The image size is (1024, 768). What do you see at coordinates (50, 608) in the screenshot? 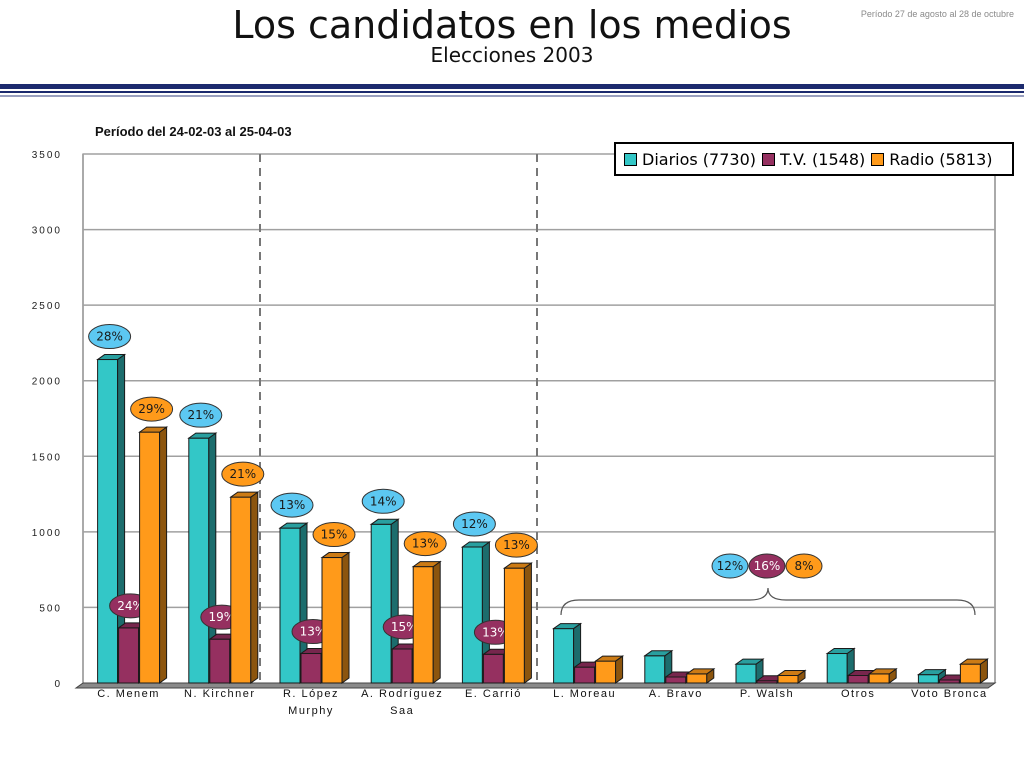
I see `y-tick-label: 500` at bounding box center [50, 608].